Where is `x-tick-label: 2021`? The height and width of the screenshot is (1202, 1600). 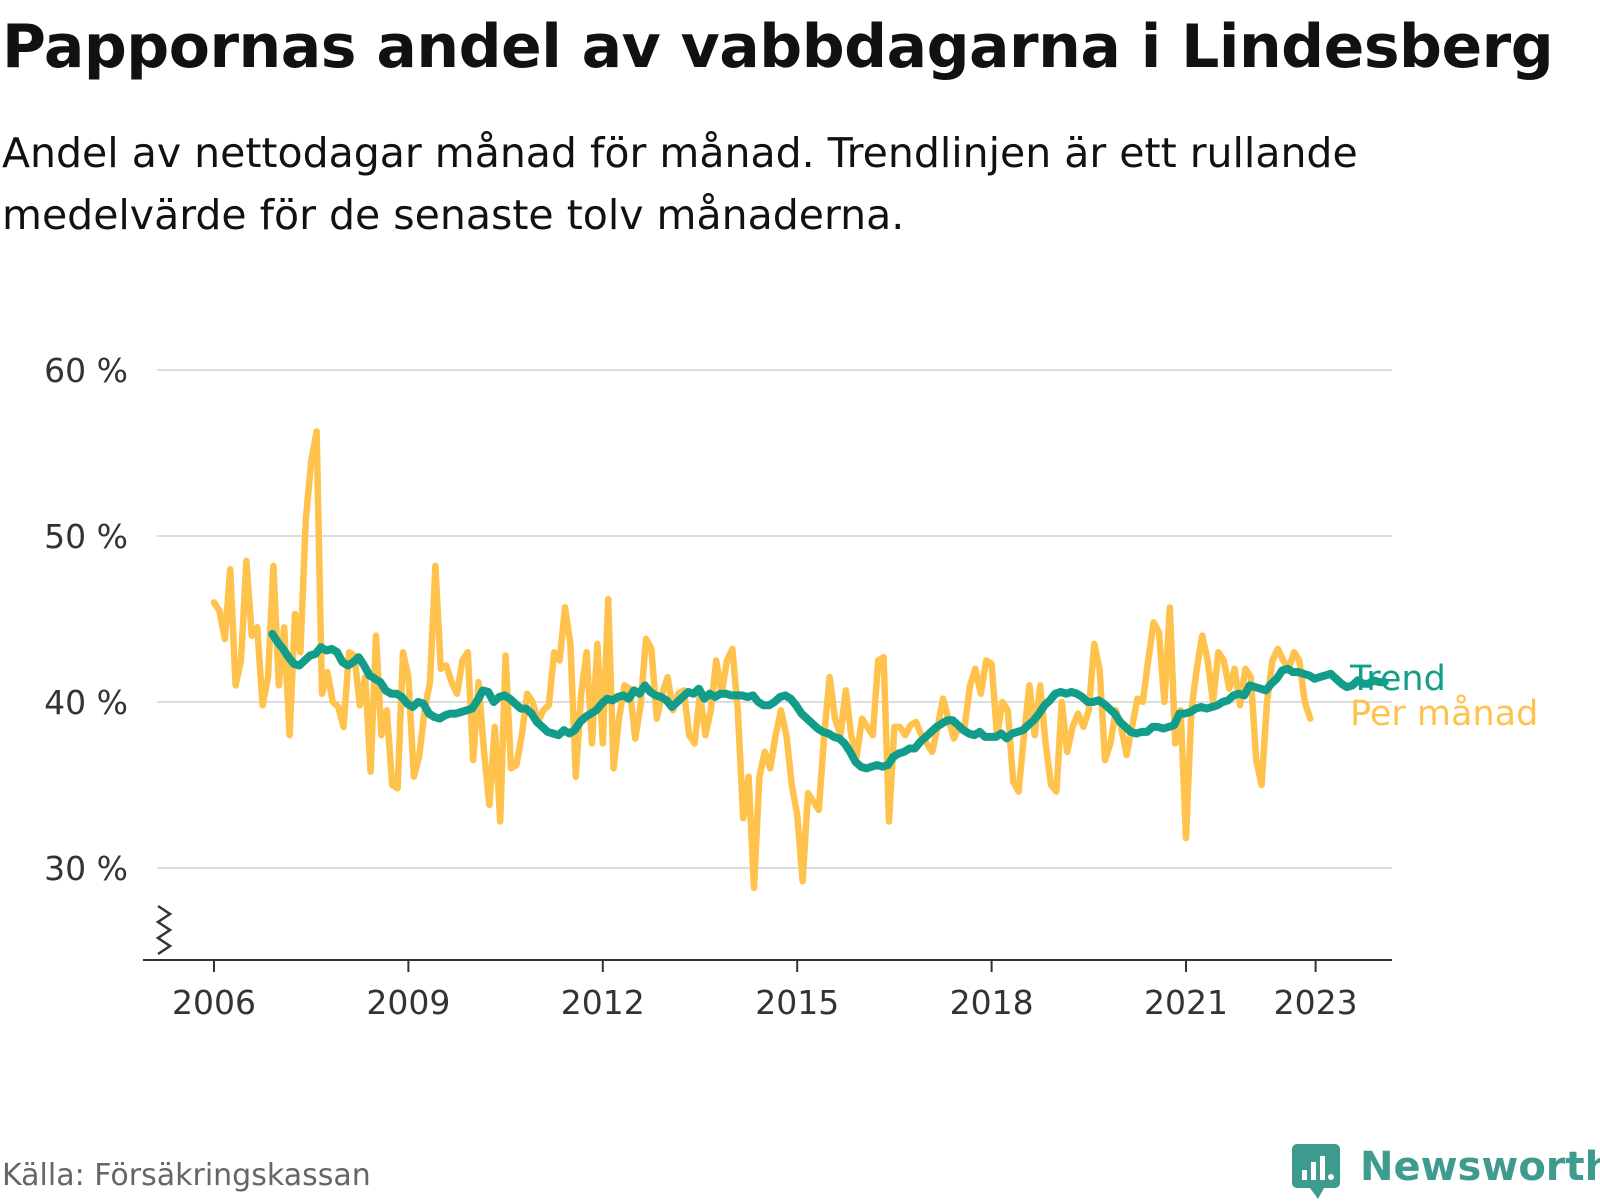 x-tick-label: 2021 is located at coordinates (1186, 1002).